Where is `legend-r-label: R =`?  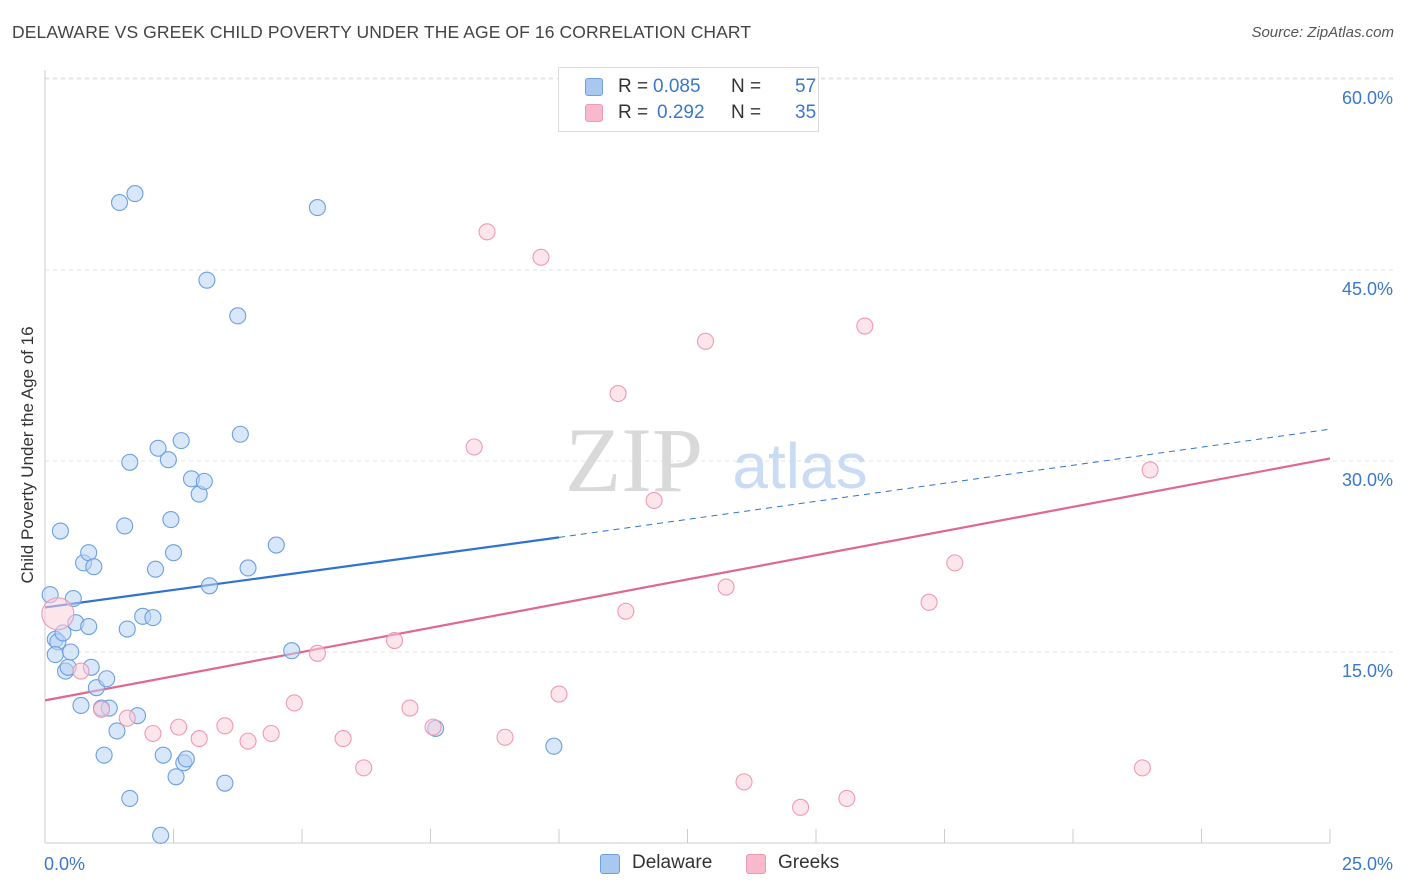
legend-r-label: R = is located at coordinates (633, 112).